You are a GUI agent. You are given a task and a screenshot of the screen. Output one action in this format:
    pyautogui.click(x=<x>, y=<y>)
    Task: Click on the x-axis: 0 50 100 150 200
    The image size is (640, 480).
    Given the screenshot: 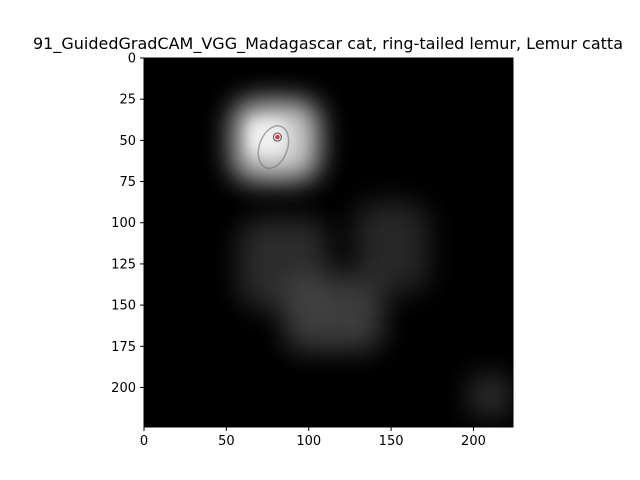 What is the action you would take?
    pyautogui.click(x=313, y=438)
    